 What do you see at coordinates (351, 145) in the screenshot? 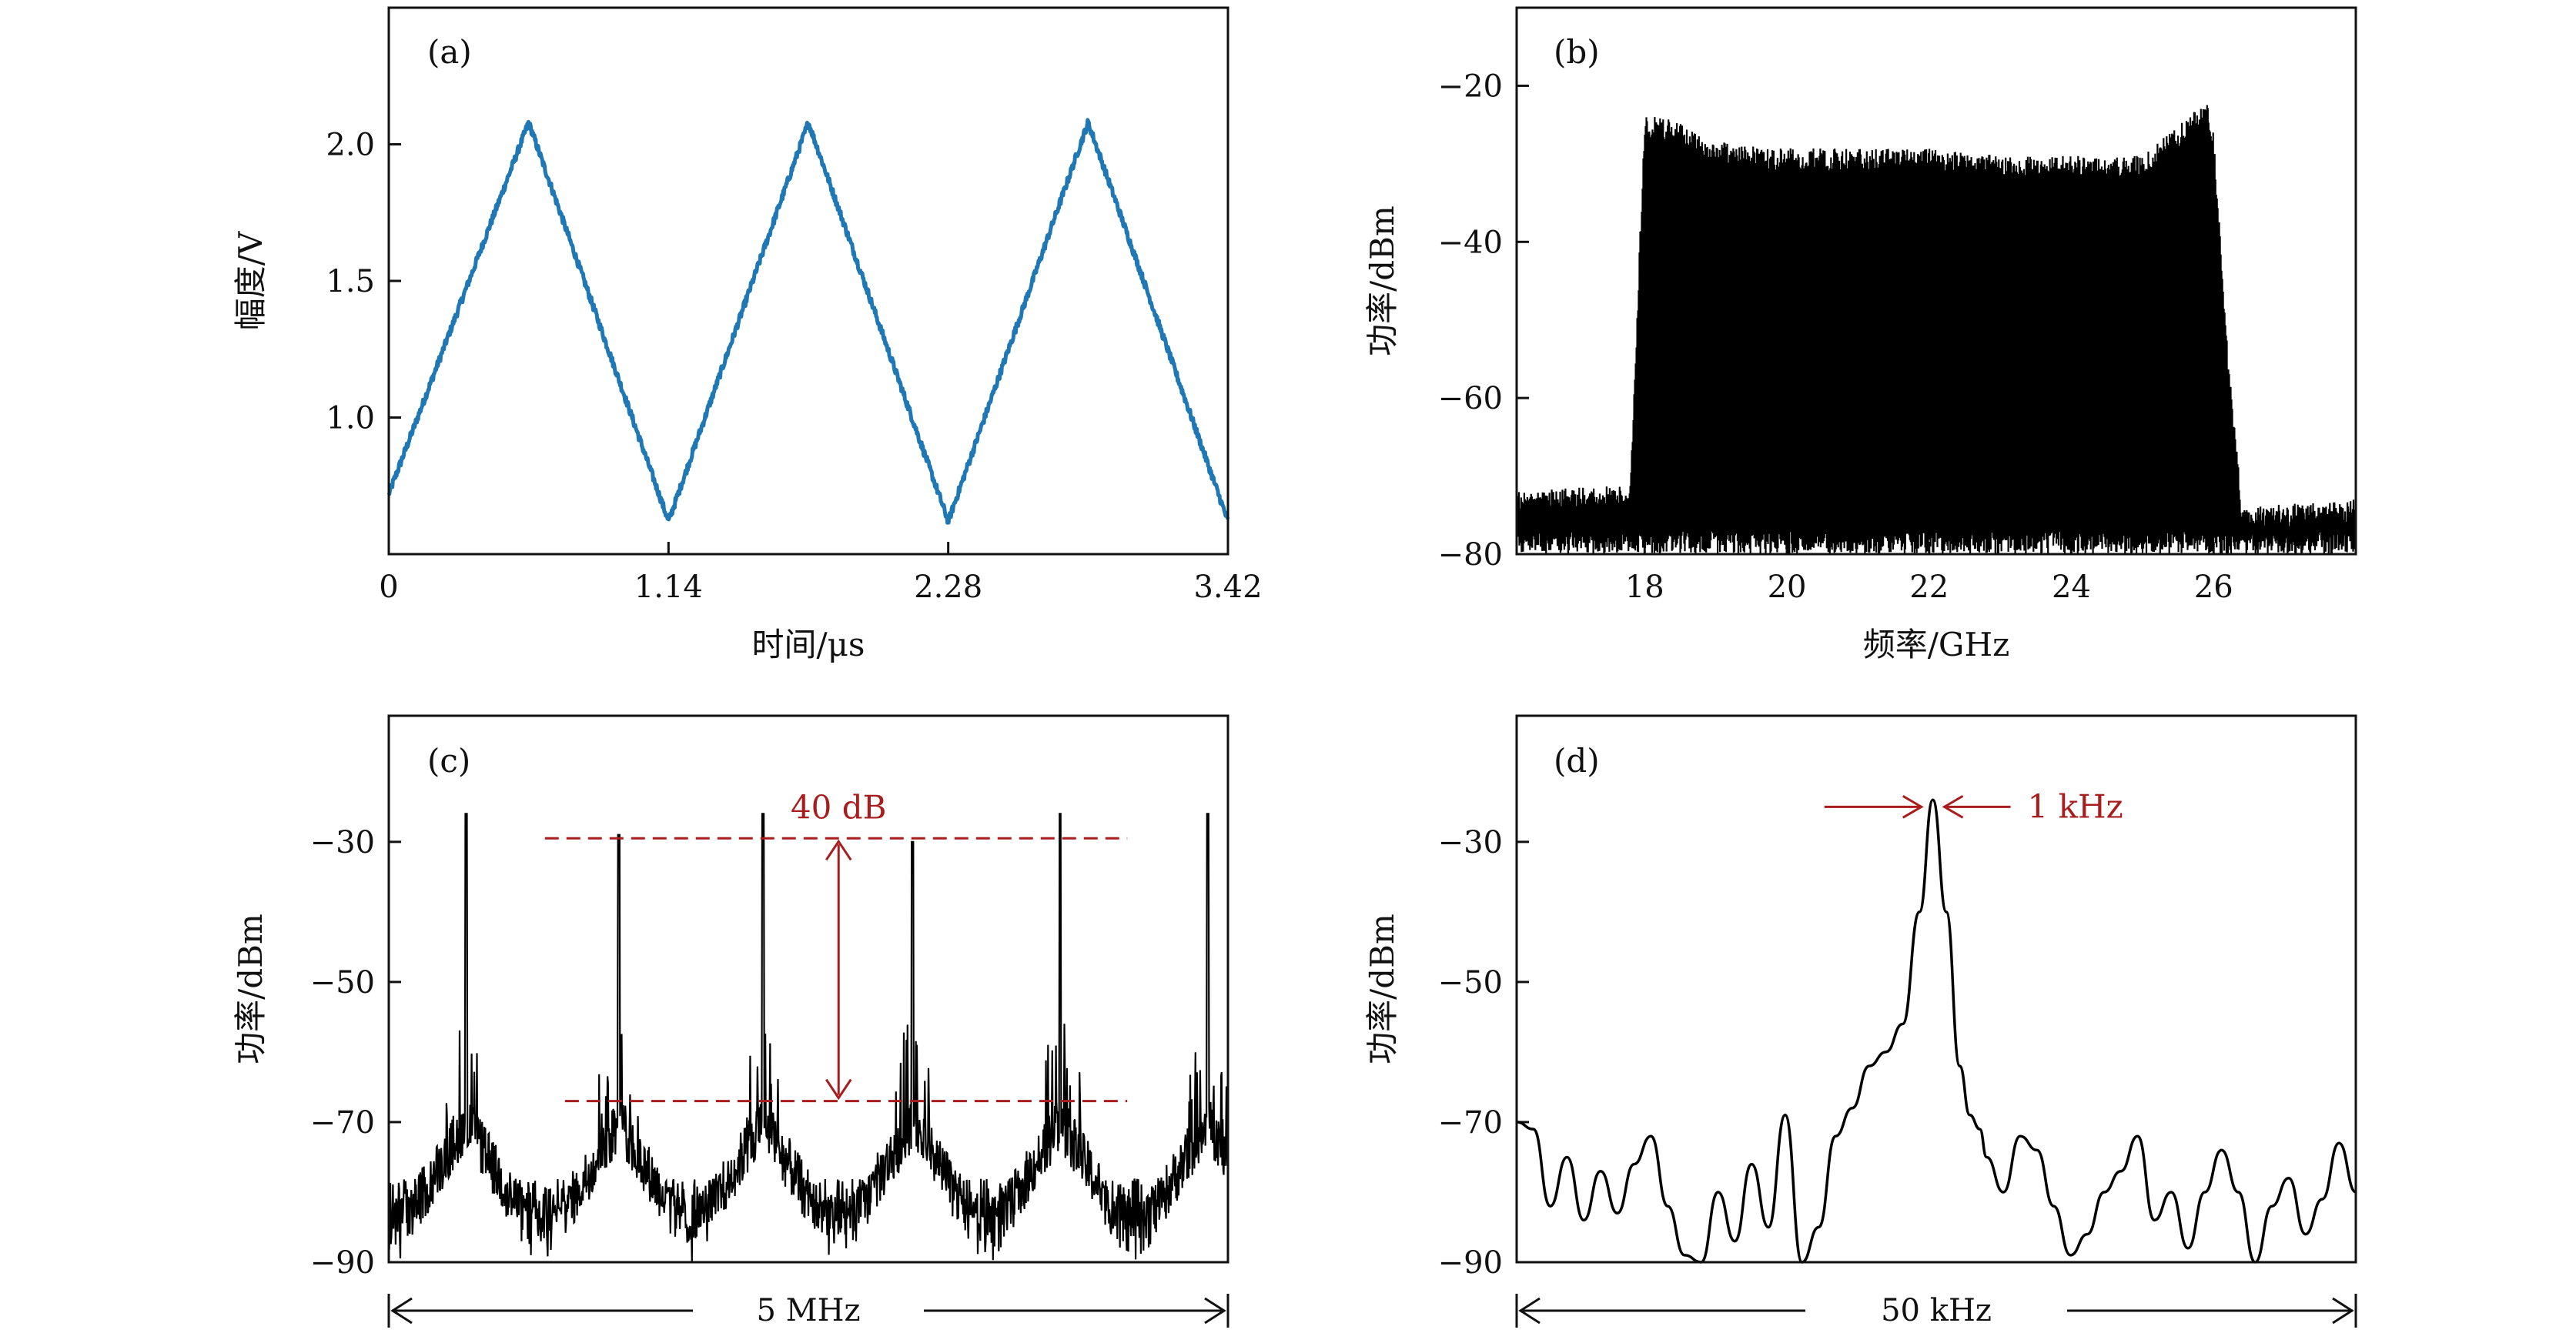
I see `ytick-label: 2.0` at bounding box center [351, 145].